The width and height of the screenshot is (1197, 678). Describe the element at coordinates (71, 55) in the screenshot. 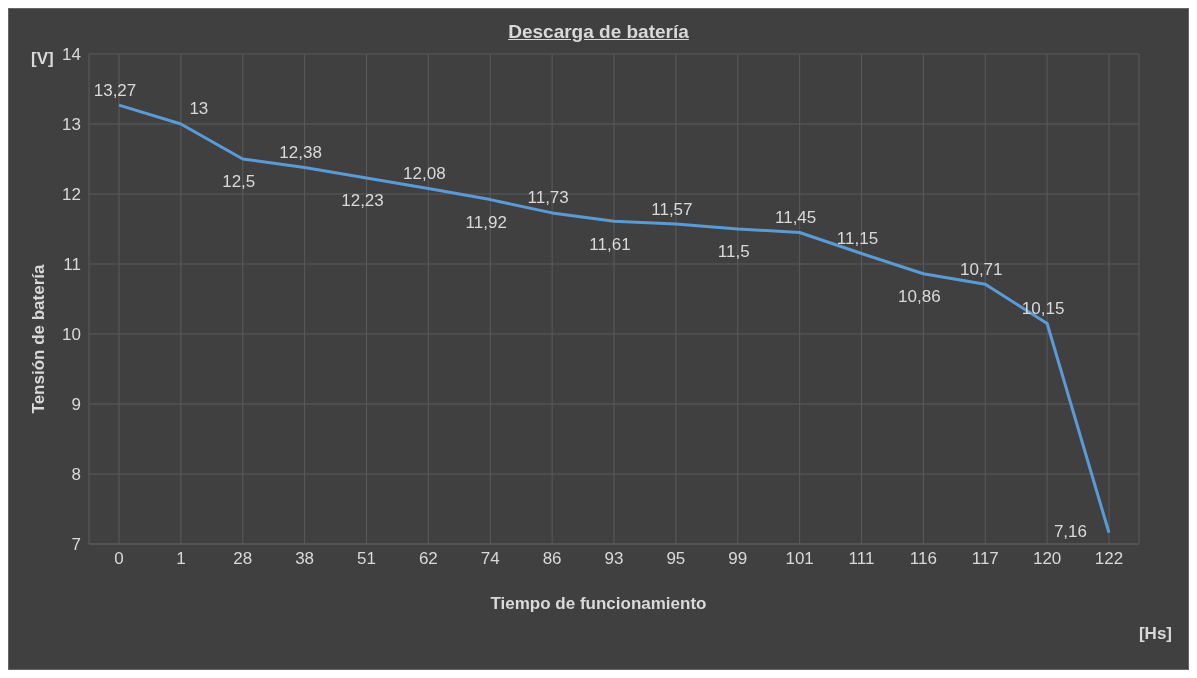

I see `y-tick-label: 14` at that location.